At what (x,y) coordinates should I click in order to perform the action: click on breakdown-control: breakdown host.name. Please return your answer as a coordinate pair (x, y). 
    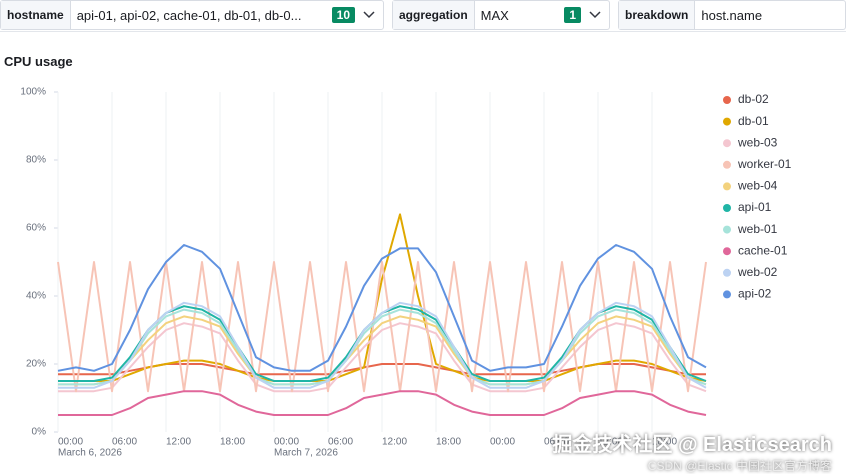
    Looking at the image, I should click on (732, 15).